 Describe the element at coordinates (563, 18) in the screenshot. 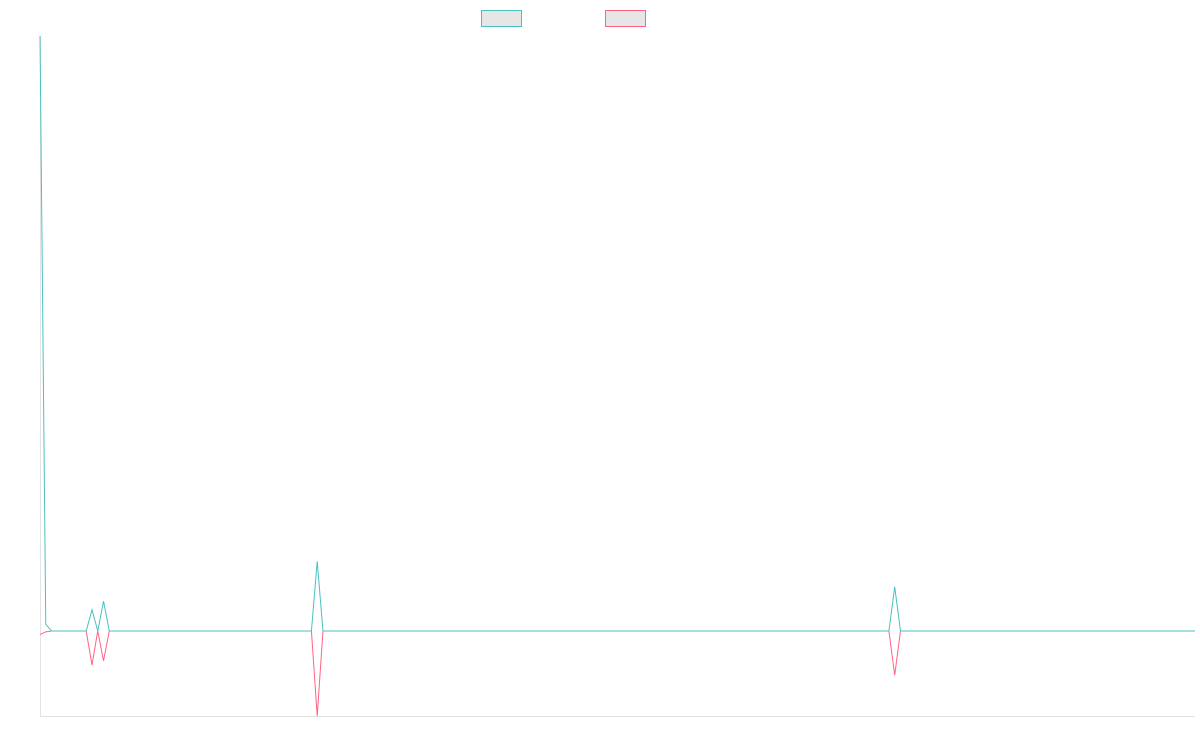

I see `legend` at that location.